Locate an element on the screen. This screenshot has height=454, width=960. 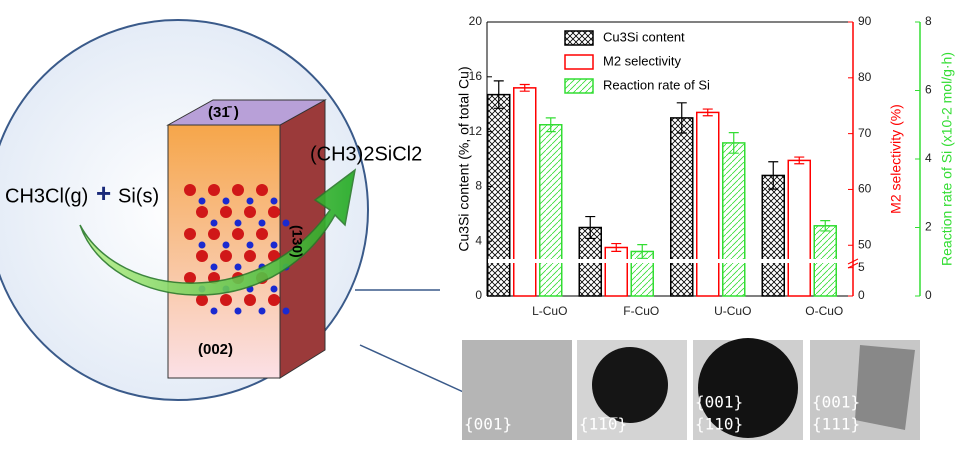
axis-break is located at coordinates (670, 261).